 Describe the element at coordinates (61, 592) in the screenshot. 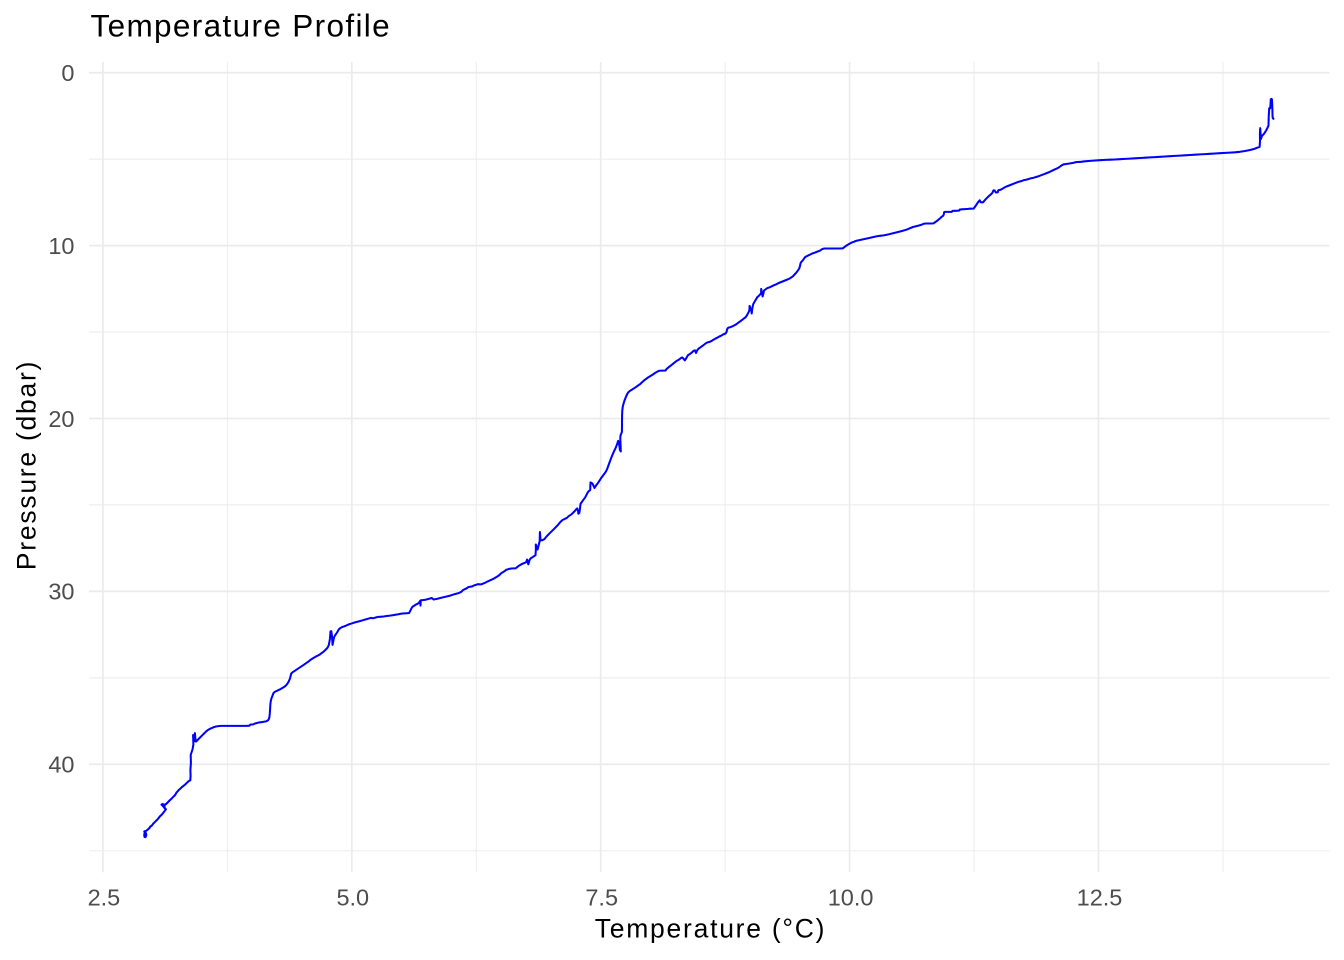

I see `svg-text: 30` at that location.